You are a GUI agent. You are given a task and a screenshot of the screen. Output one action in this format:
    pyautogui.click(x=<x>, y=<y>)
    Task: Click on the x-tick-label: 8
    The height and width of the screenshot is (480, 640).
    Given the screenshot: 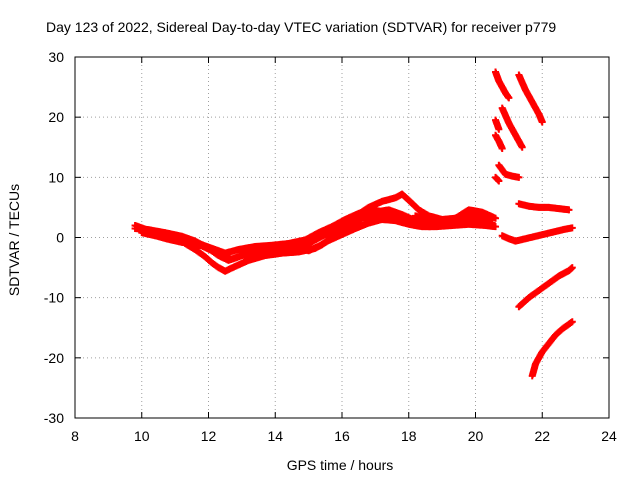 What is the action you would take?
    pyautogui.click(x=75, y=436)
    